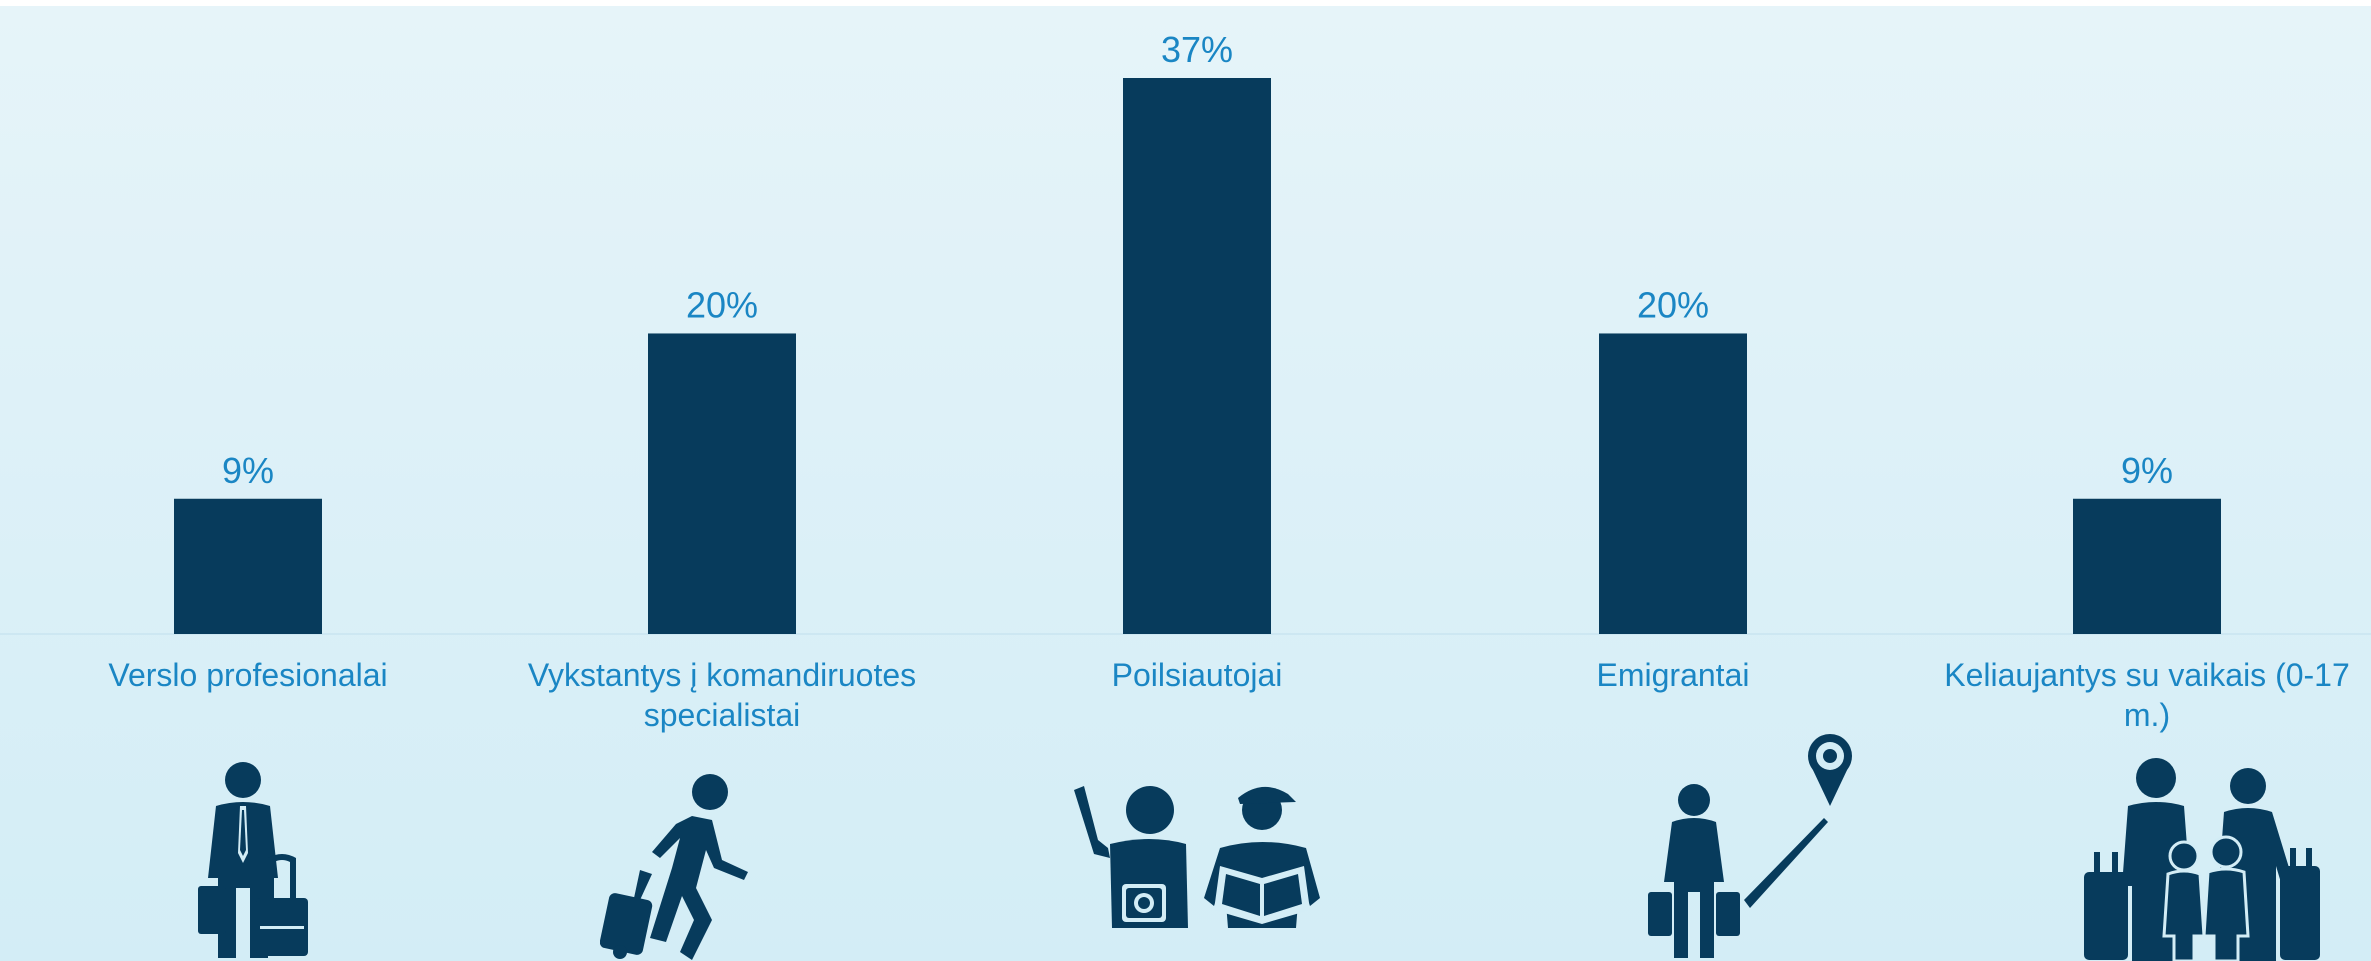 This screenshot has width=2371, height=961. I want to click on family-travel-icon, so click(2202, 859).